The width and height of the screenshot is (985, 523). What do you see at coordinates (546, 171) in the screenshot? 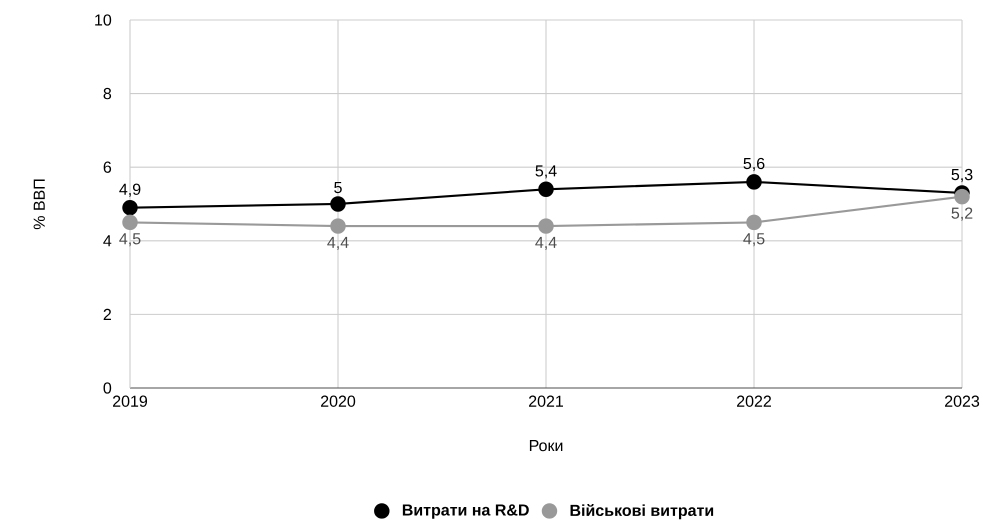
I see `data-label: 5,4` at bounding box center [546, 171].